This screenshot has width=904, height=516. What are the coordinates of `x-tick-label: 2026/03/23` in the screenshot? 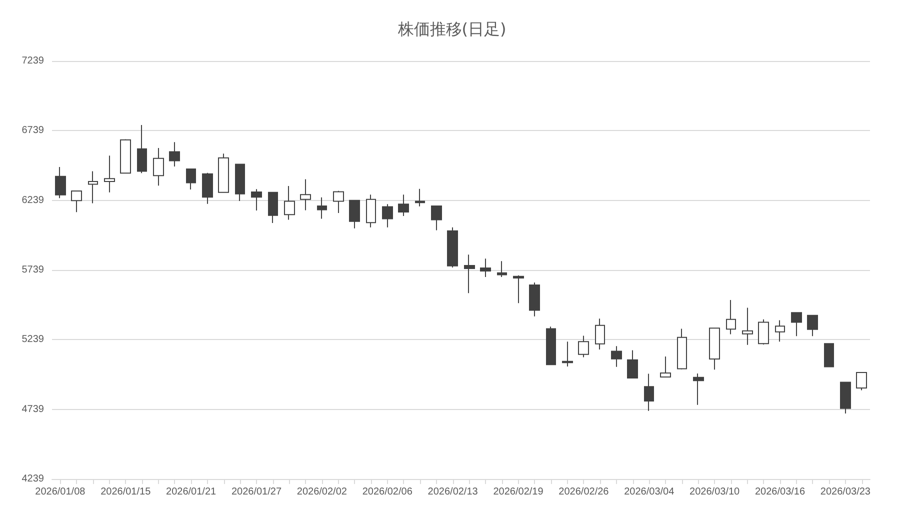 It's located at (845, 492).